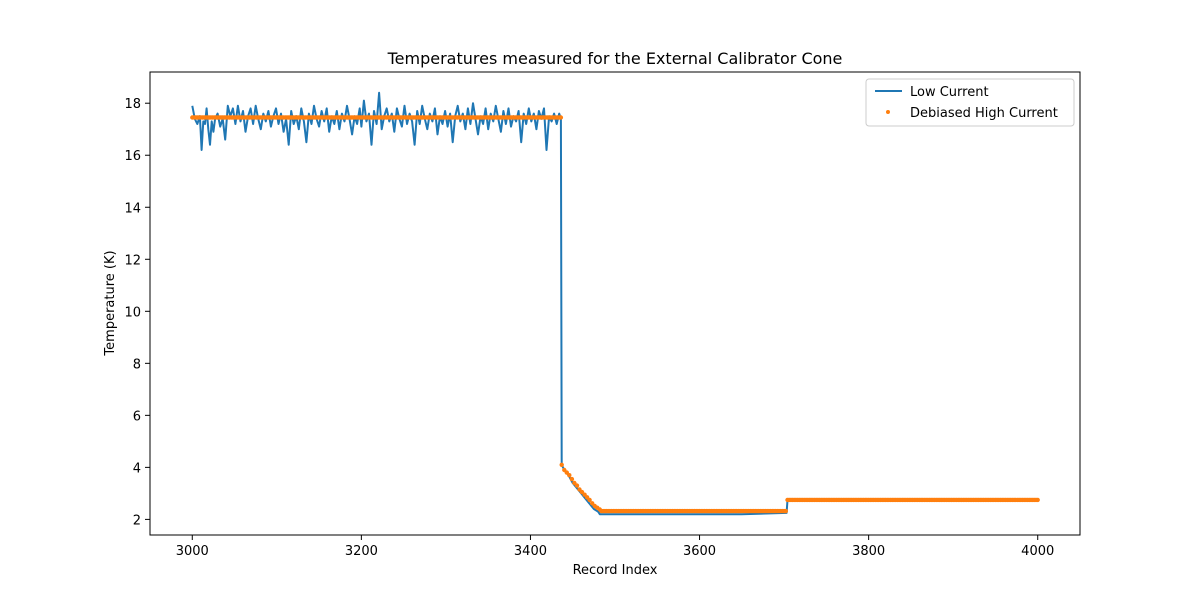 The height and width of the screenshot is (600, 1200). What do you see at coordinates (137, 520) in the screenshot?
I see `y-tick-label: 2` at bounding box center [137, 520].